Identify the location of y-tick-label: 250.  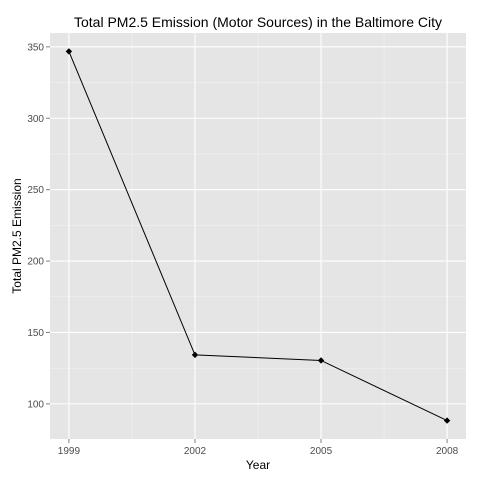
(35, 190).